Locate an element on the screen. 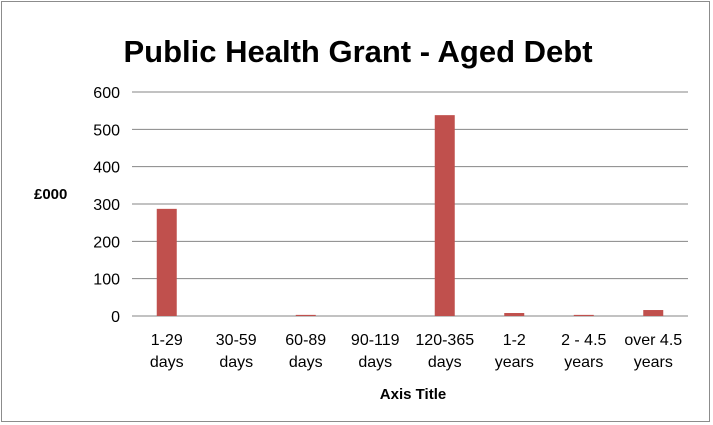 Image resolution: width=713 pixels, height=425 pixels. y-tick-label: 400 is located at coordinates (106, 168).